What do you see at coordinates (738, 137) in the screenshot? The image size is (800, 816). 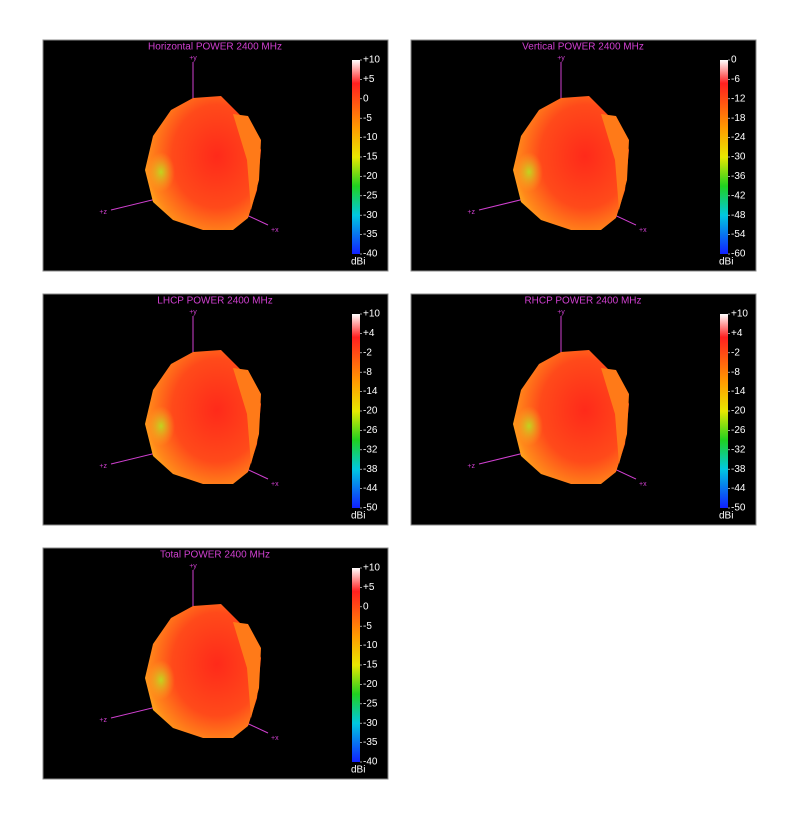 I see `colorbar-tick-label: -24` at bounding box center [738, 137].